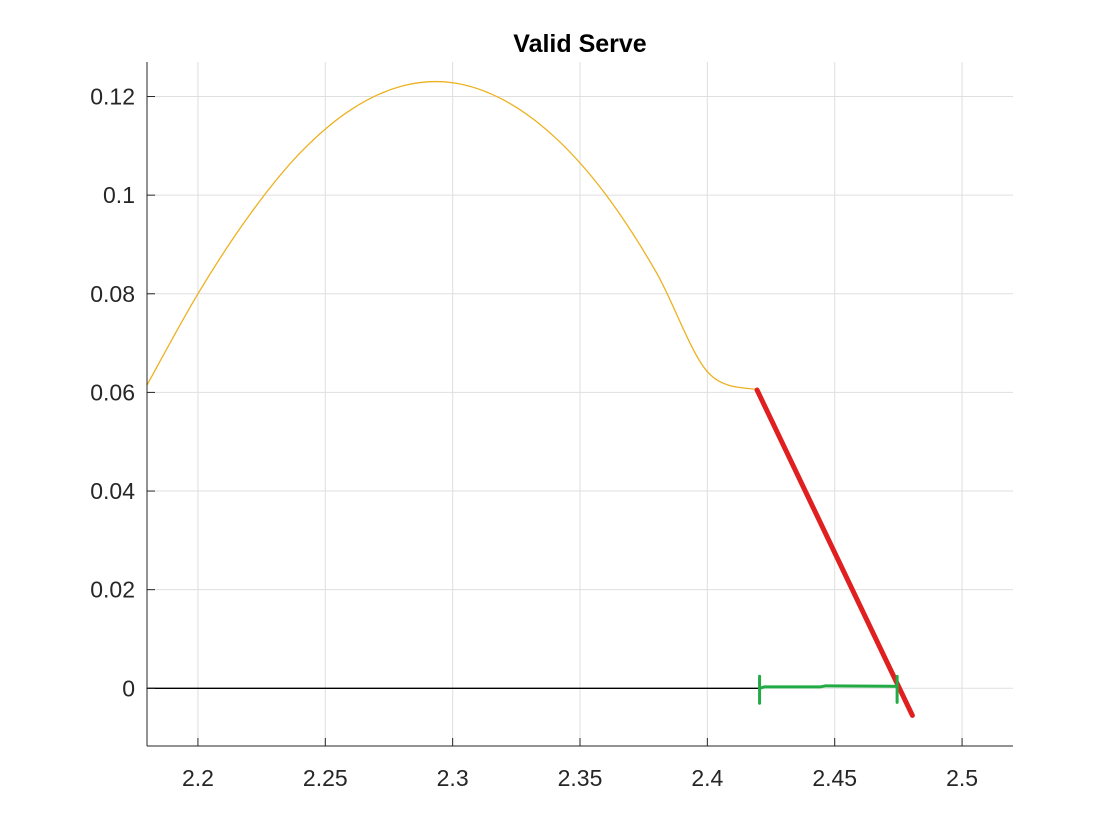 This screenshot has height=840, width=1120. I want to click on x-tick-label: 2.4, so click(707, 778).